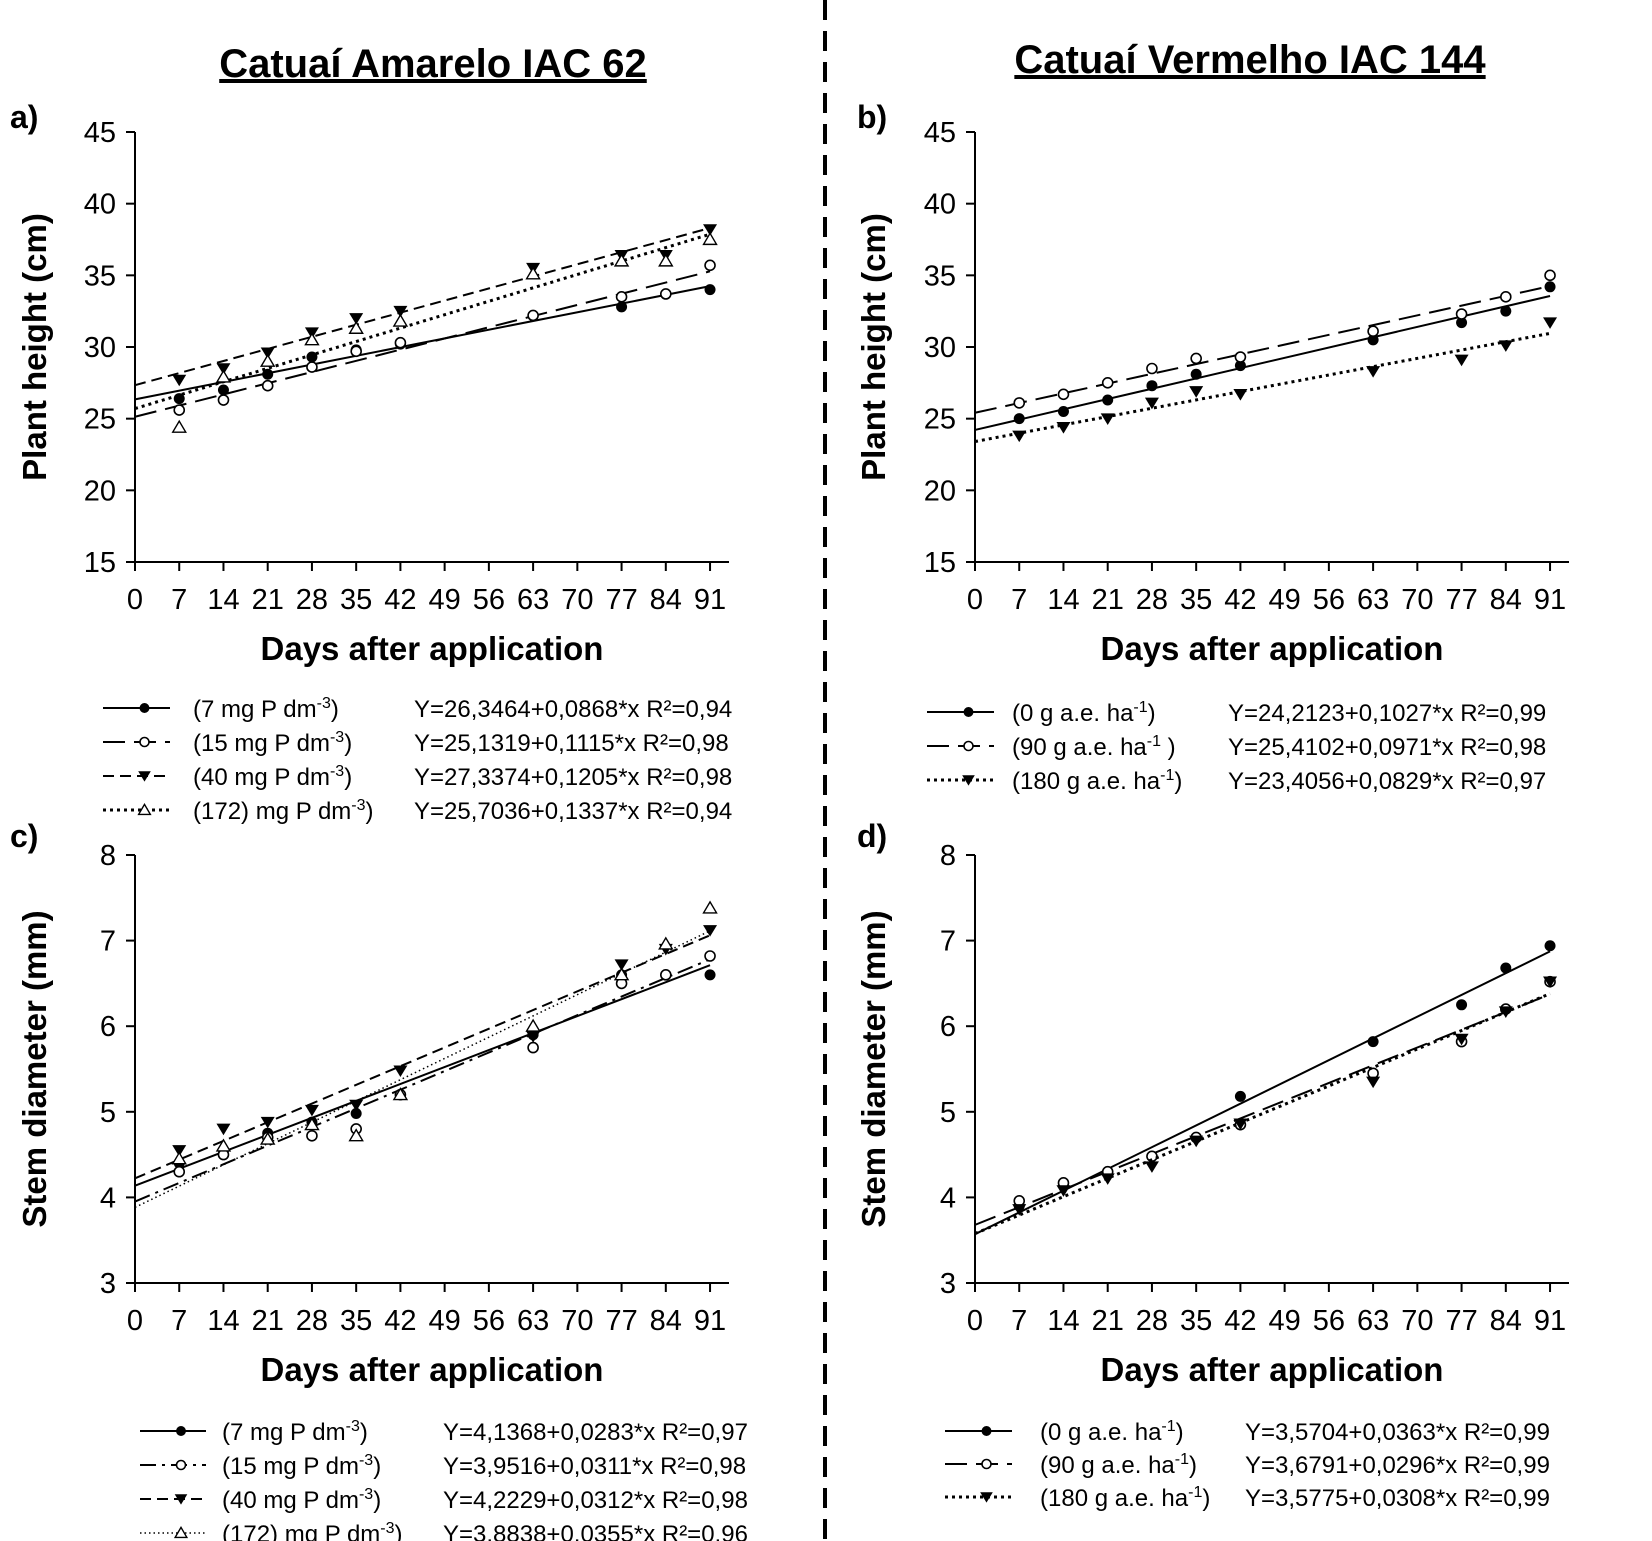 This screenshot has height=1541, width=1652. What do you see at coordinates (295, 1432) in the screenshot?
I see `legend-label: (7 mg P dm-3)` at bounding box center [295, 1432].